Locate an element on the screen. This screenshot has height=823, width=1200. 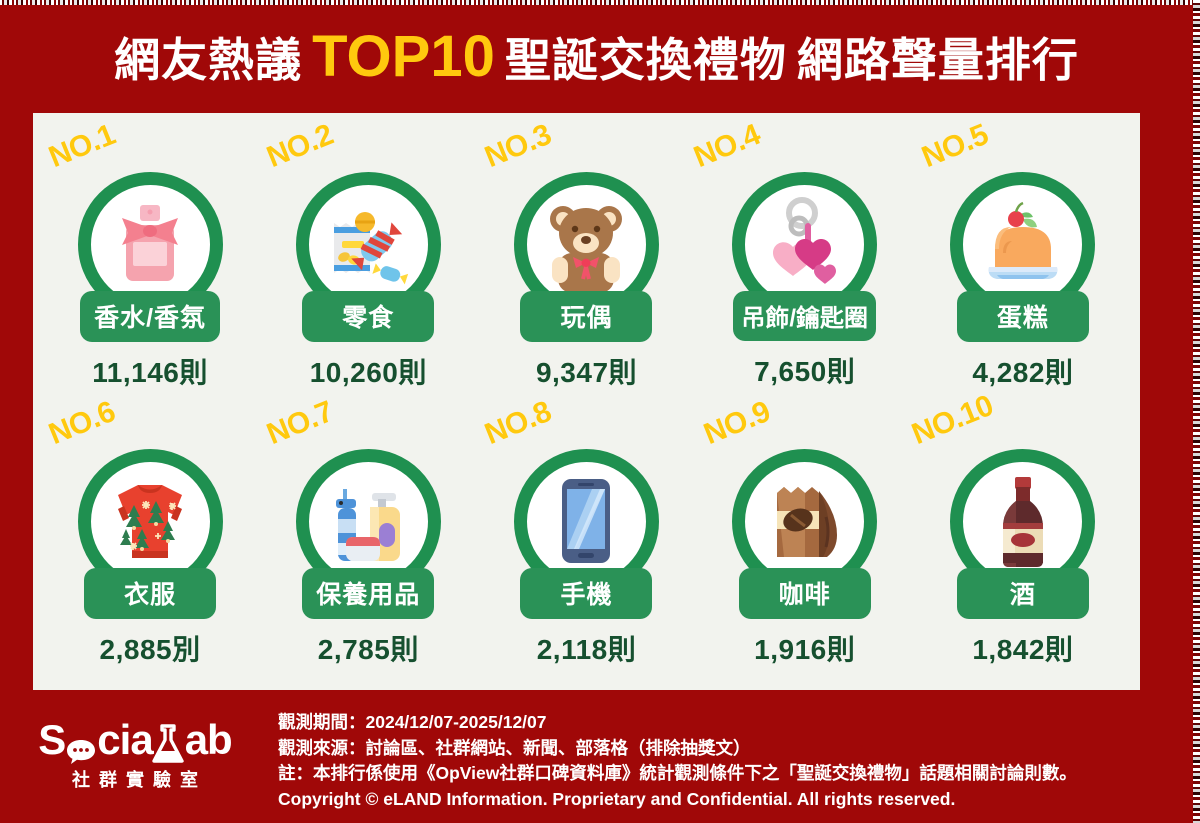
rank-badge: NO.4 is located at coordinates (726, 146).